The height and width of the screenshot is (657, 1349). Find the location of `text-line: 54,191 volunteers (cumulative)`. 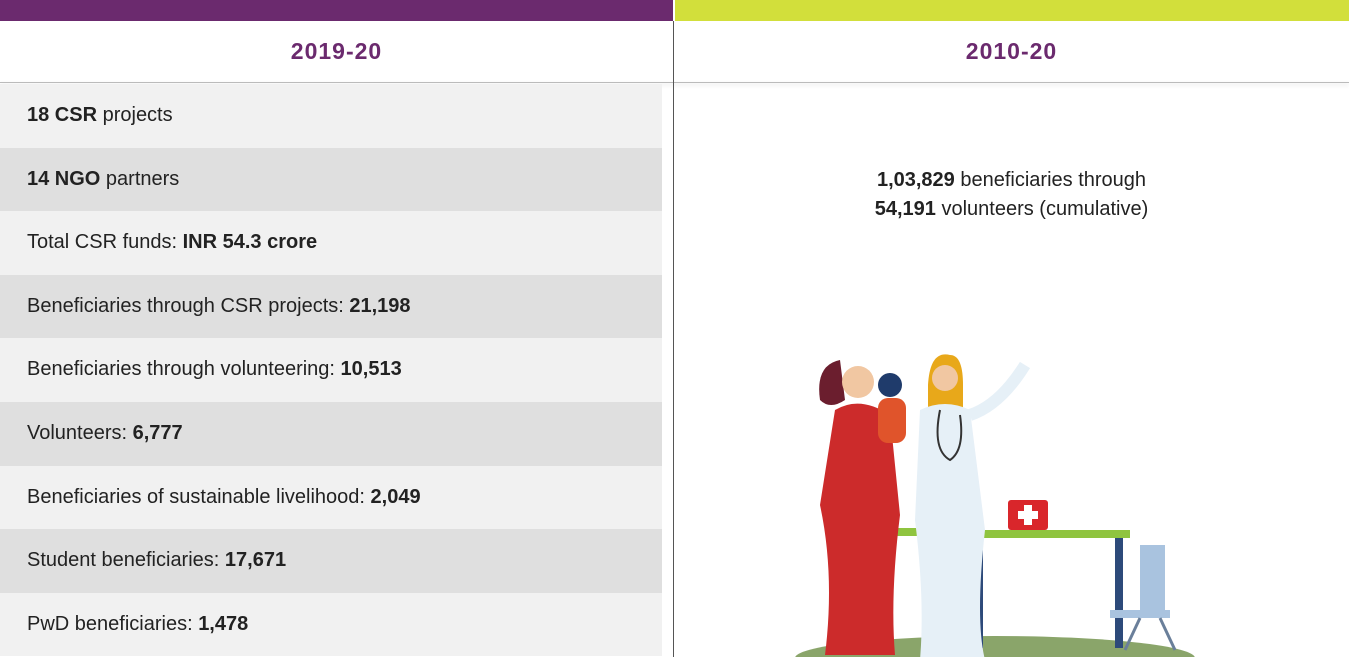

text-line: 54,191 volunteers (cumulative) is located at coordinates (1011, 209).